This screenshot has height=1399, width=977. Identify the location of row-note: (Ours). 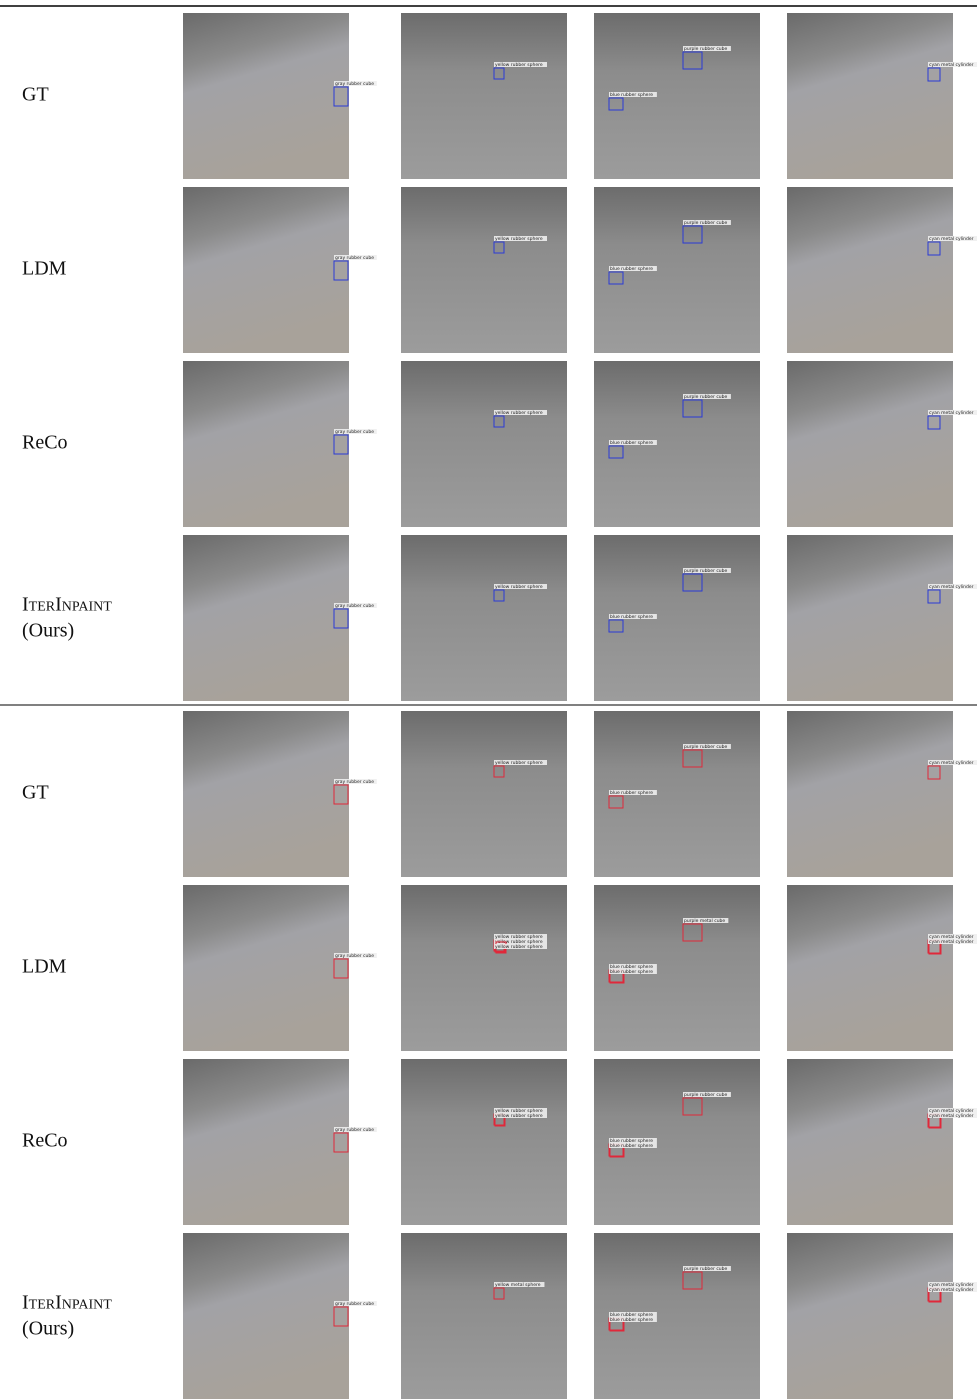
(48, 631).